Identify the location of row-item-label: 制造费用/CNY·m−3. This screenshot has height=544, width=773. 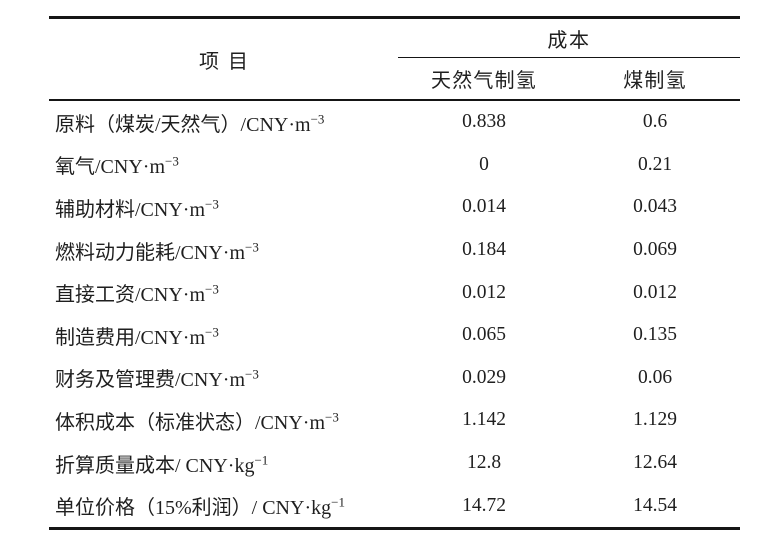
(223, 335).